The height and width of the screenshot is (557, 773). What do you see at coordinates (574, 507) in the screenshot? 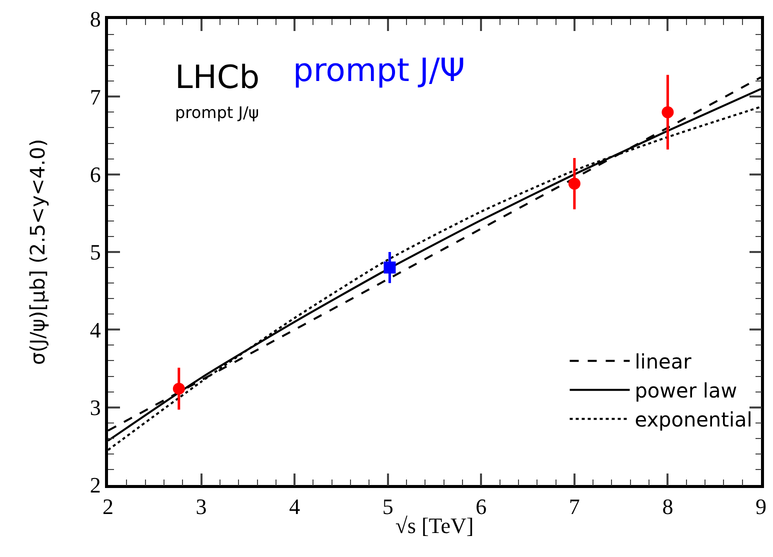
I see `x-tick-label: 7` at bounding box center [574, 507].